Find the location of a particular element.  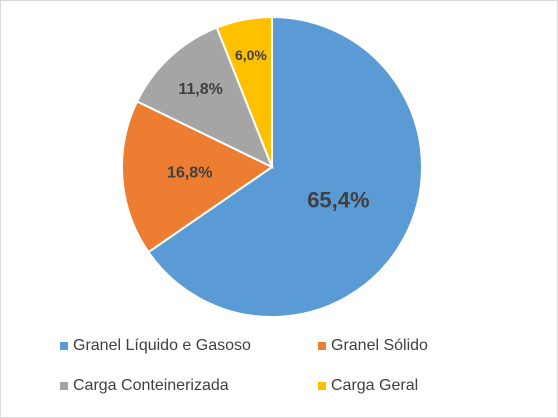

data-label: 65,4% is located at coordinates (338, 200).